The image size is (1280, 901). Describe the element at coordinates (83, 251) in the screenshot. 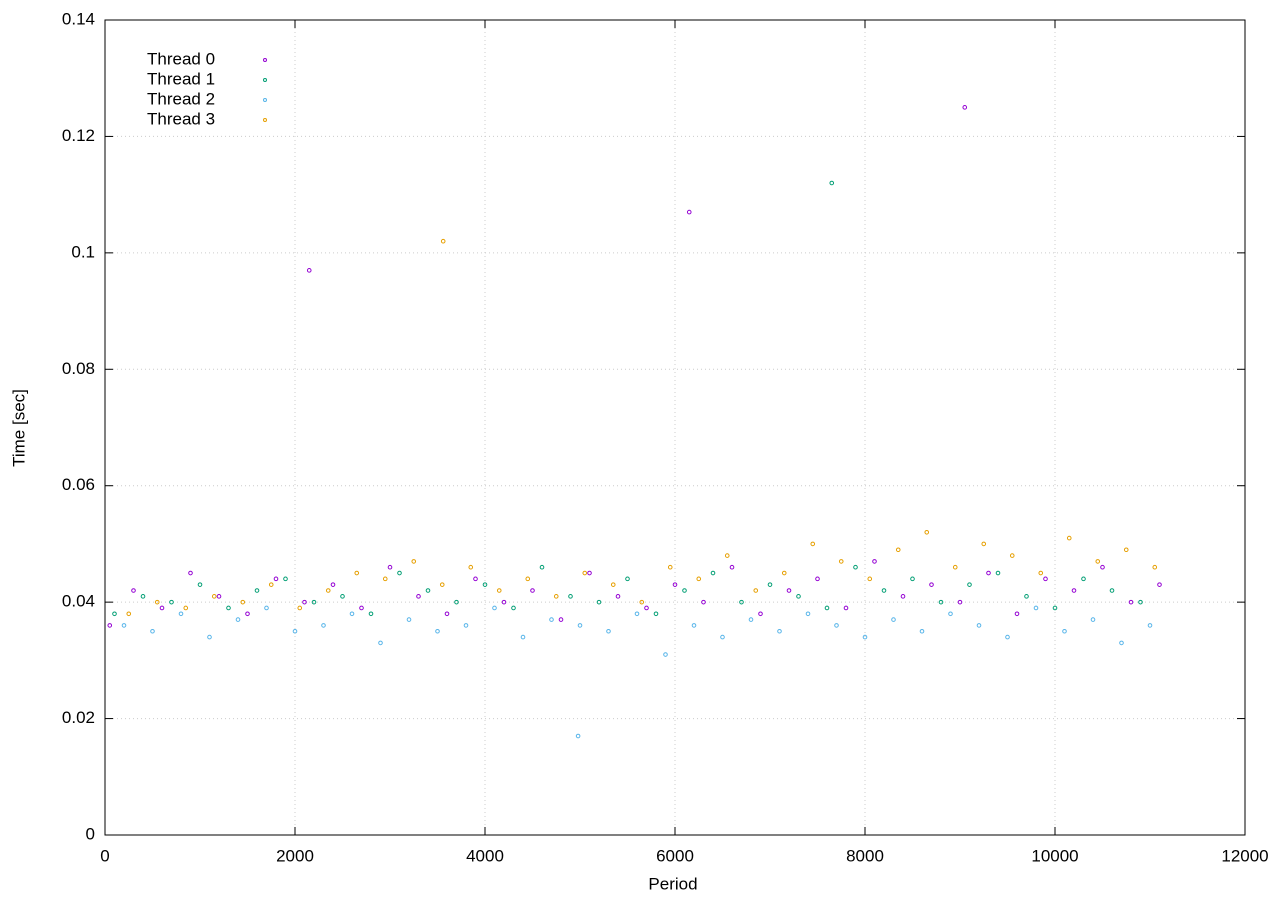

I see `y-tick-label: 0.1` at that location.